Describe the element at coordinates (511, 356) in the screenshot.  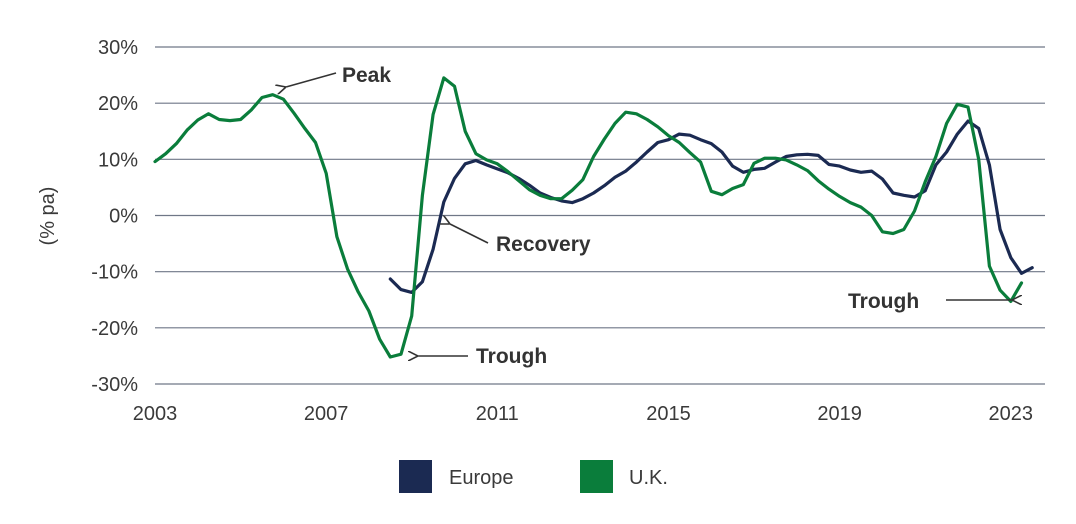
I see `trough-2009-label: Trough` at that location.